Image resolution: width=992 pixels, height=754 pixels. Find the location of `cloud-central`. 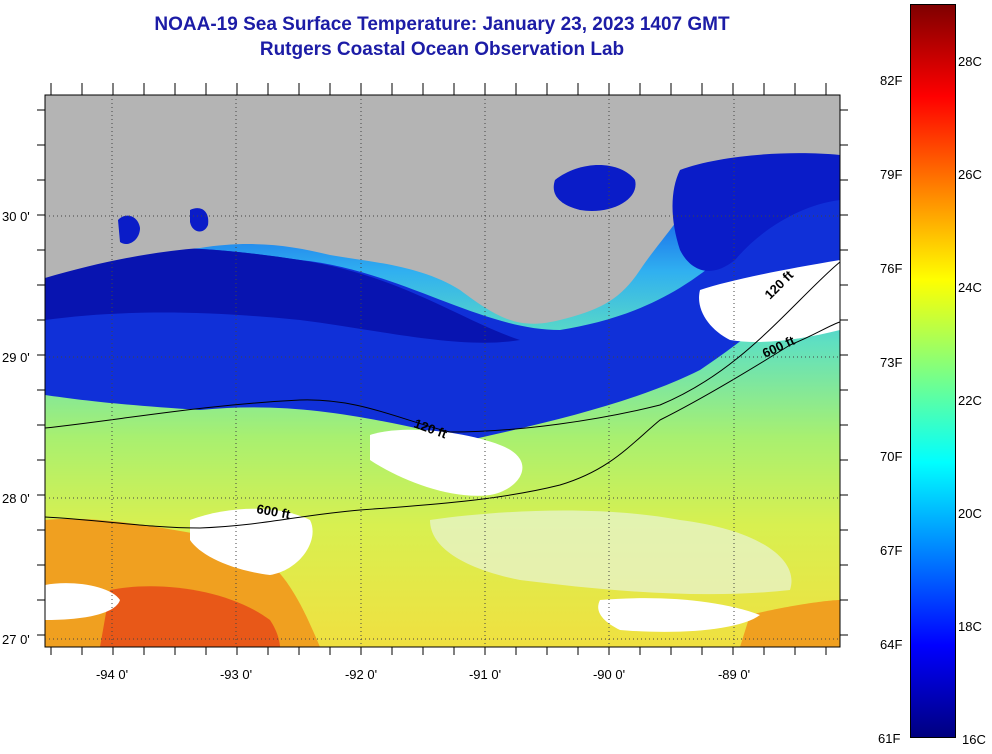

cloud-central is located at coordinates (446, 462).